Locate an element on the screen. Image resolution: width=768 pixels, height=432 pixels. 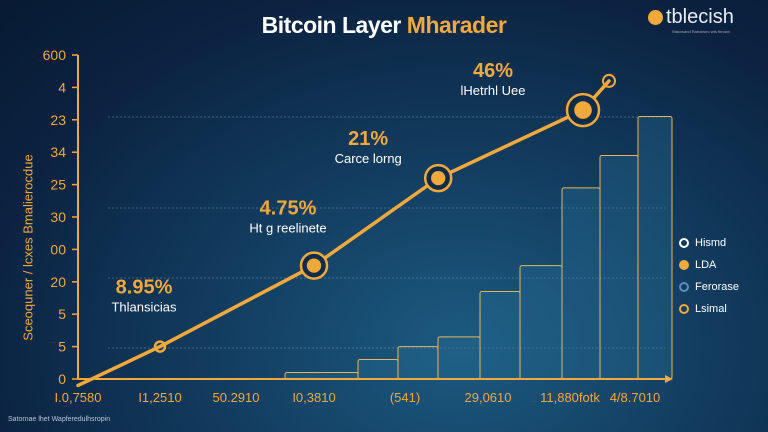
annotation-label: lHetrhl Uee is located at coordinates (492, 90).